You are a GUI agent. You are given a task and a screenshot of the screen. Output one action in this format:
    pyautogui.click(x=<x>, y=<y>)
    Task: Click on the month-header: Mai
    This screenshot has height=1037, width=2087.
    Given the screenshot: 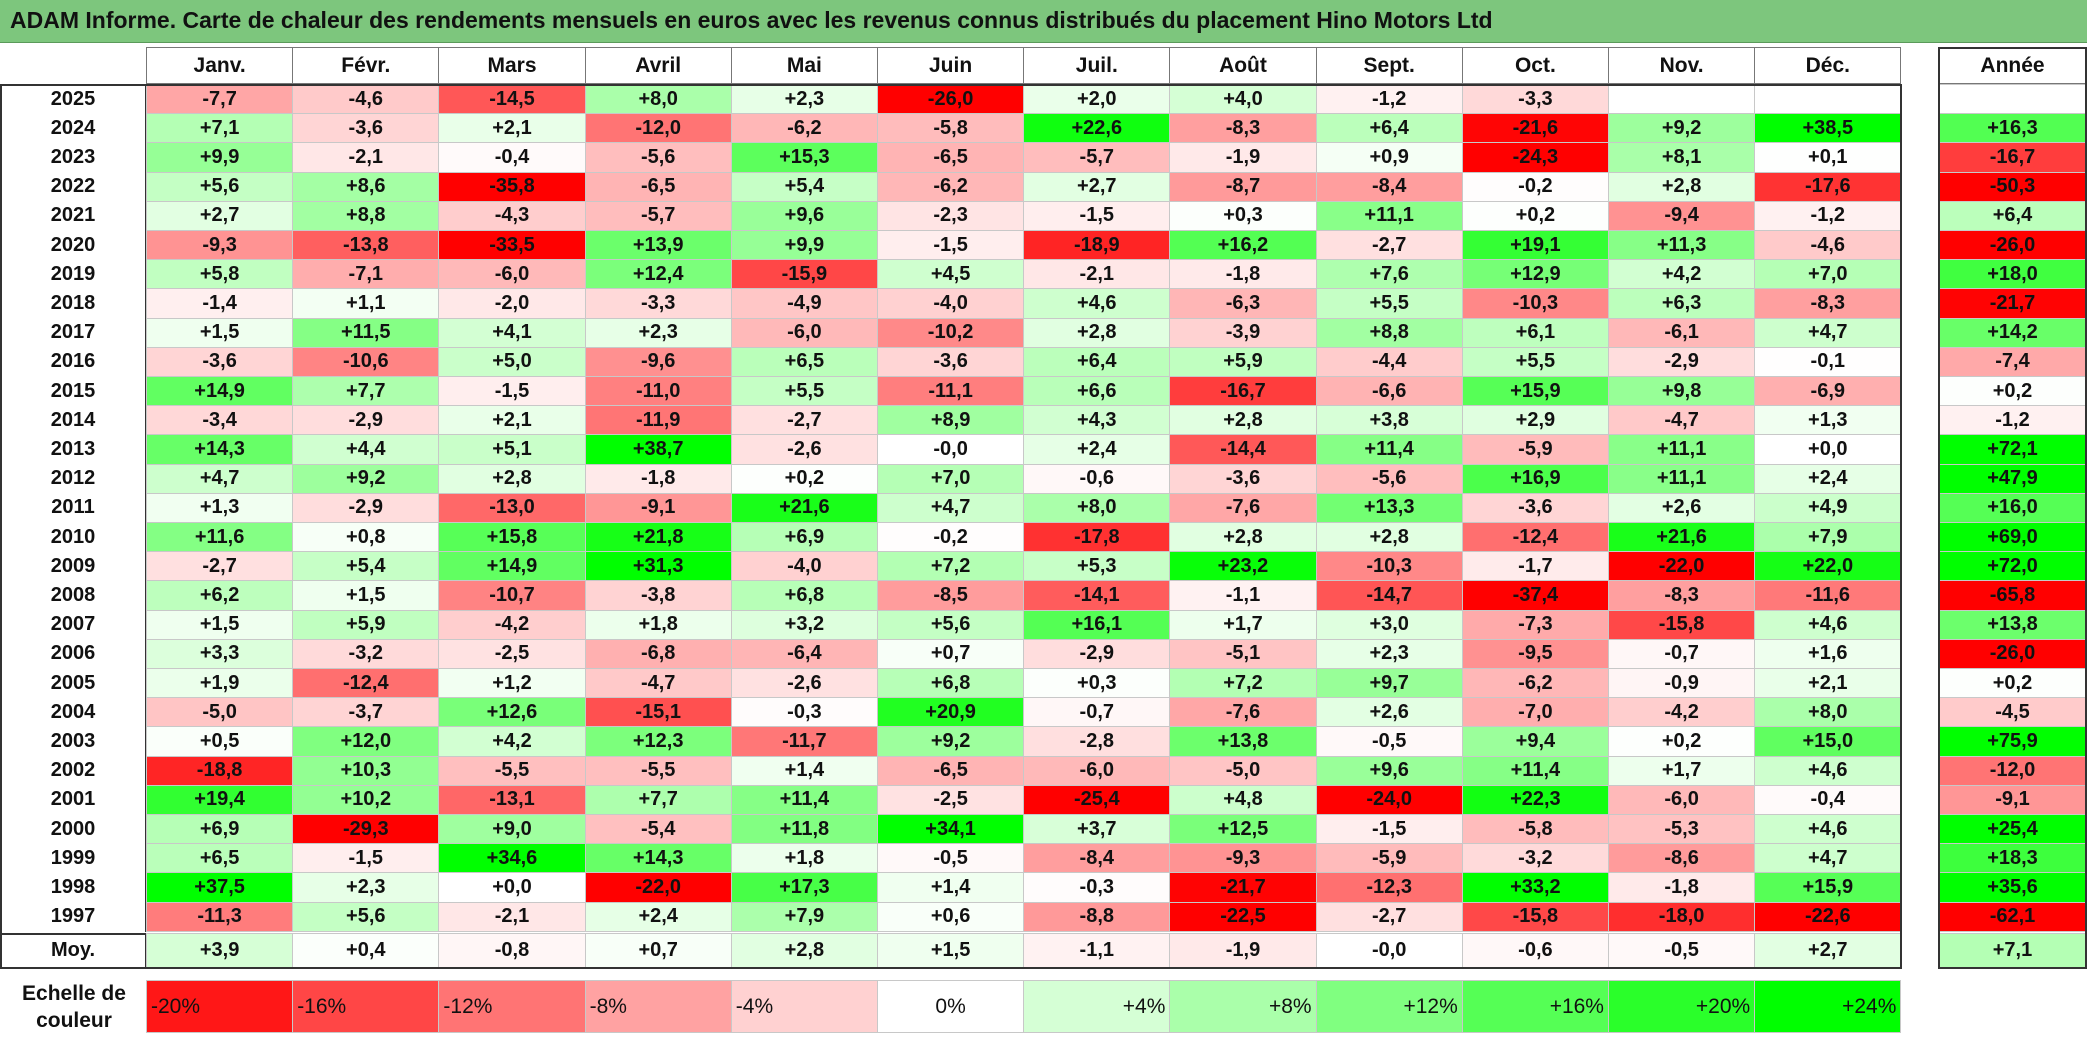 What is the action you would take?
    pyautogui.click(x=804, y=65)
    